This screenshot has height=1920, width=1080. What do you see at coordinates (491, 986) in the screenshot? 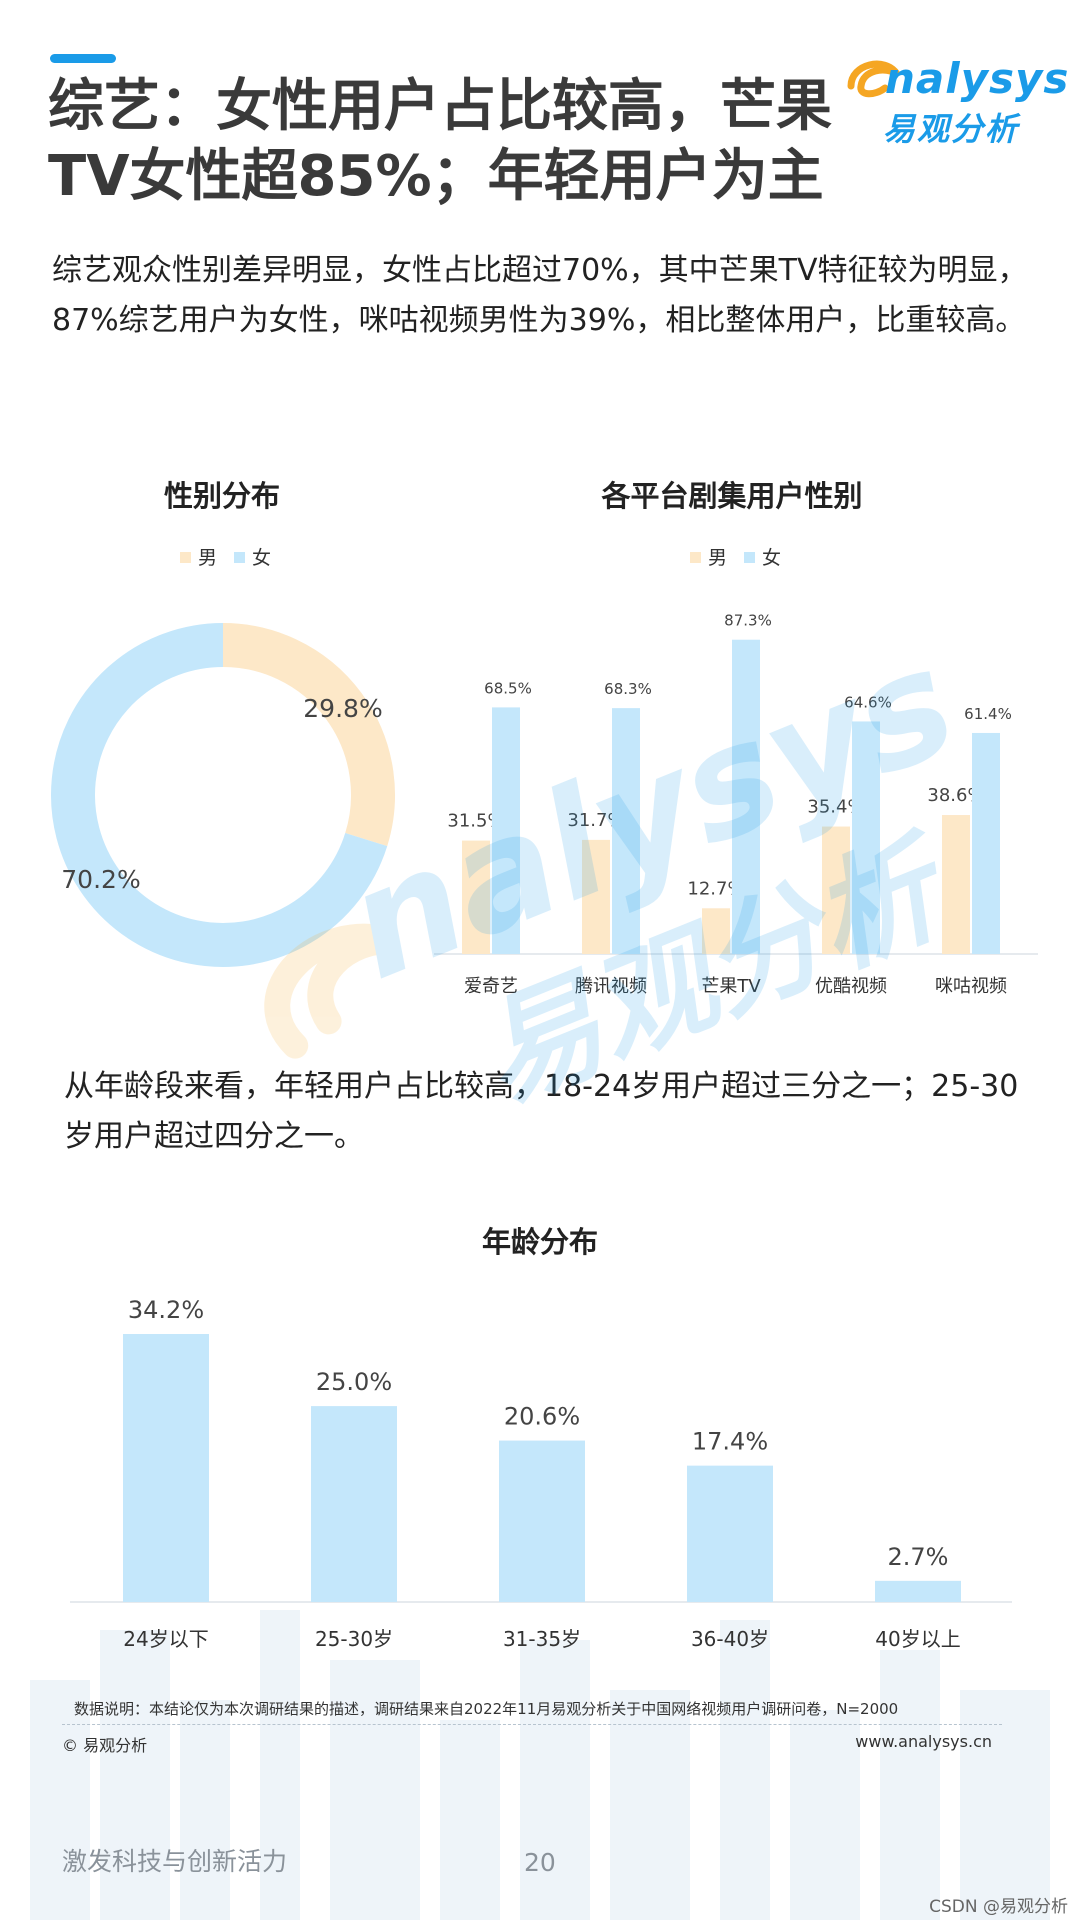
I see `platform-category-label-0: 爱奇艺` at bounding box center [491, 986].